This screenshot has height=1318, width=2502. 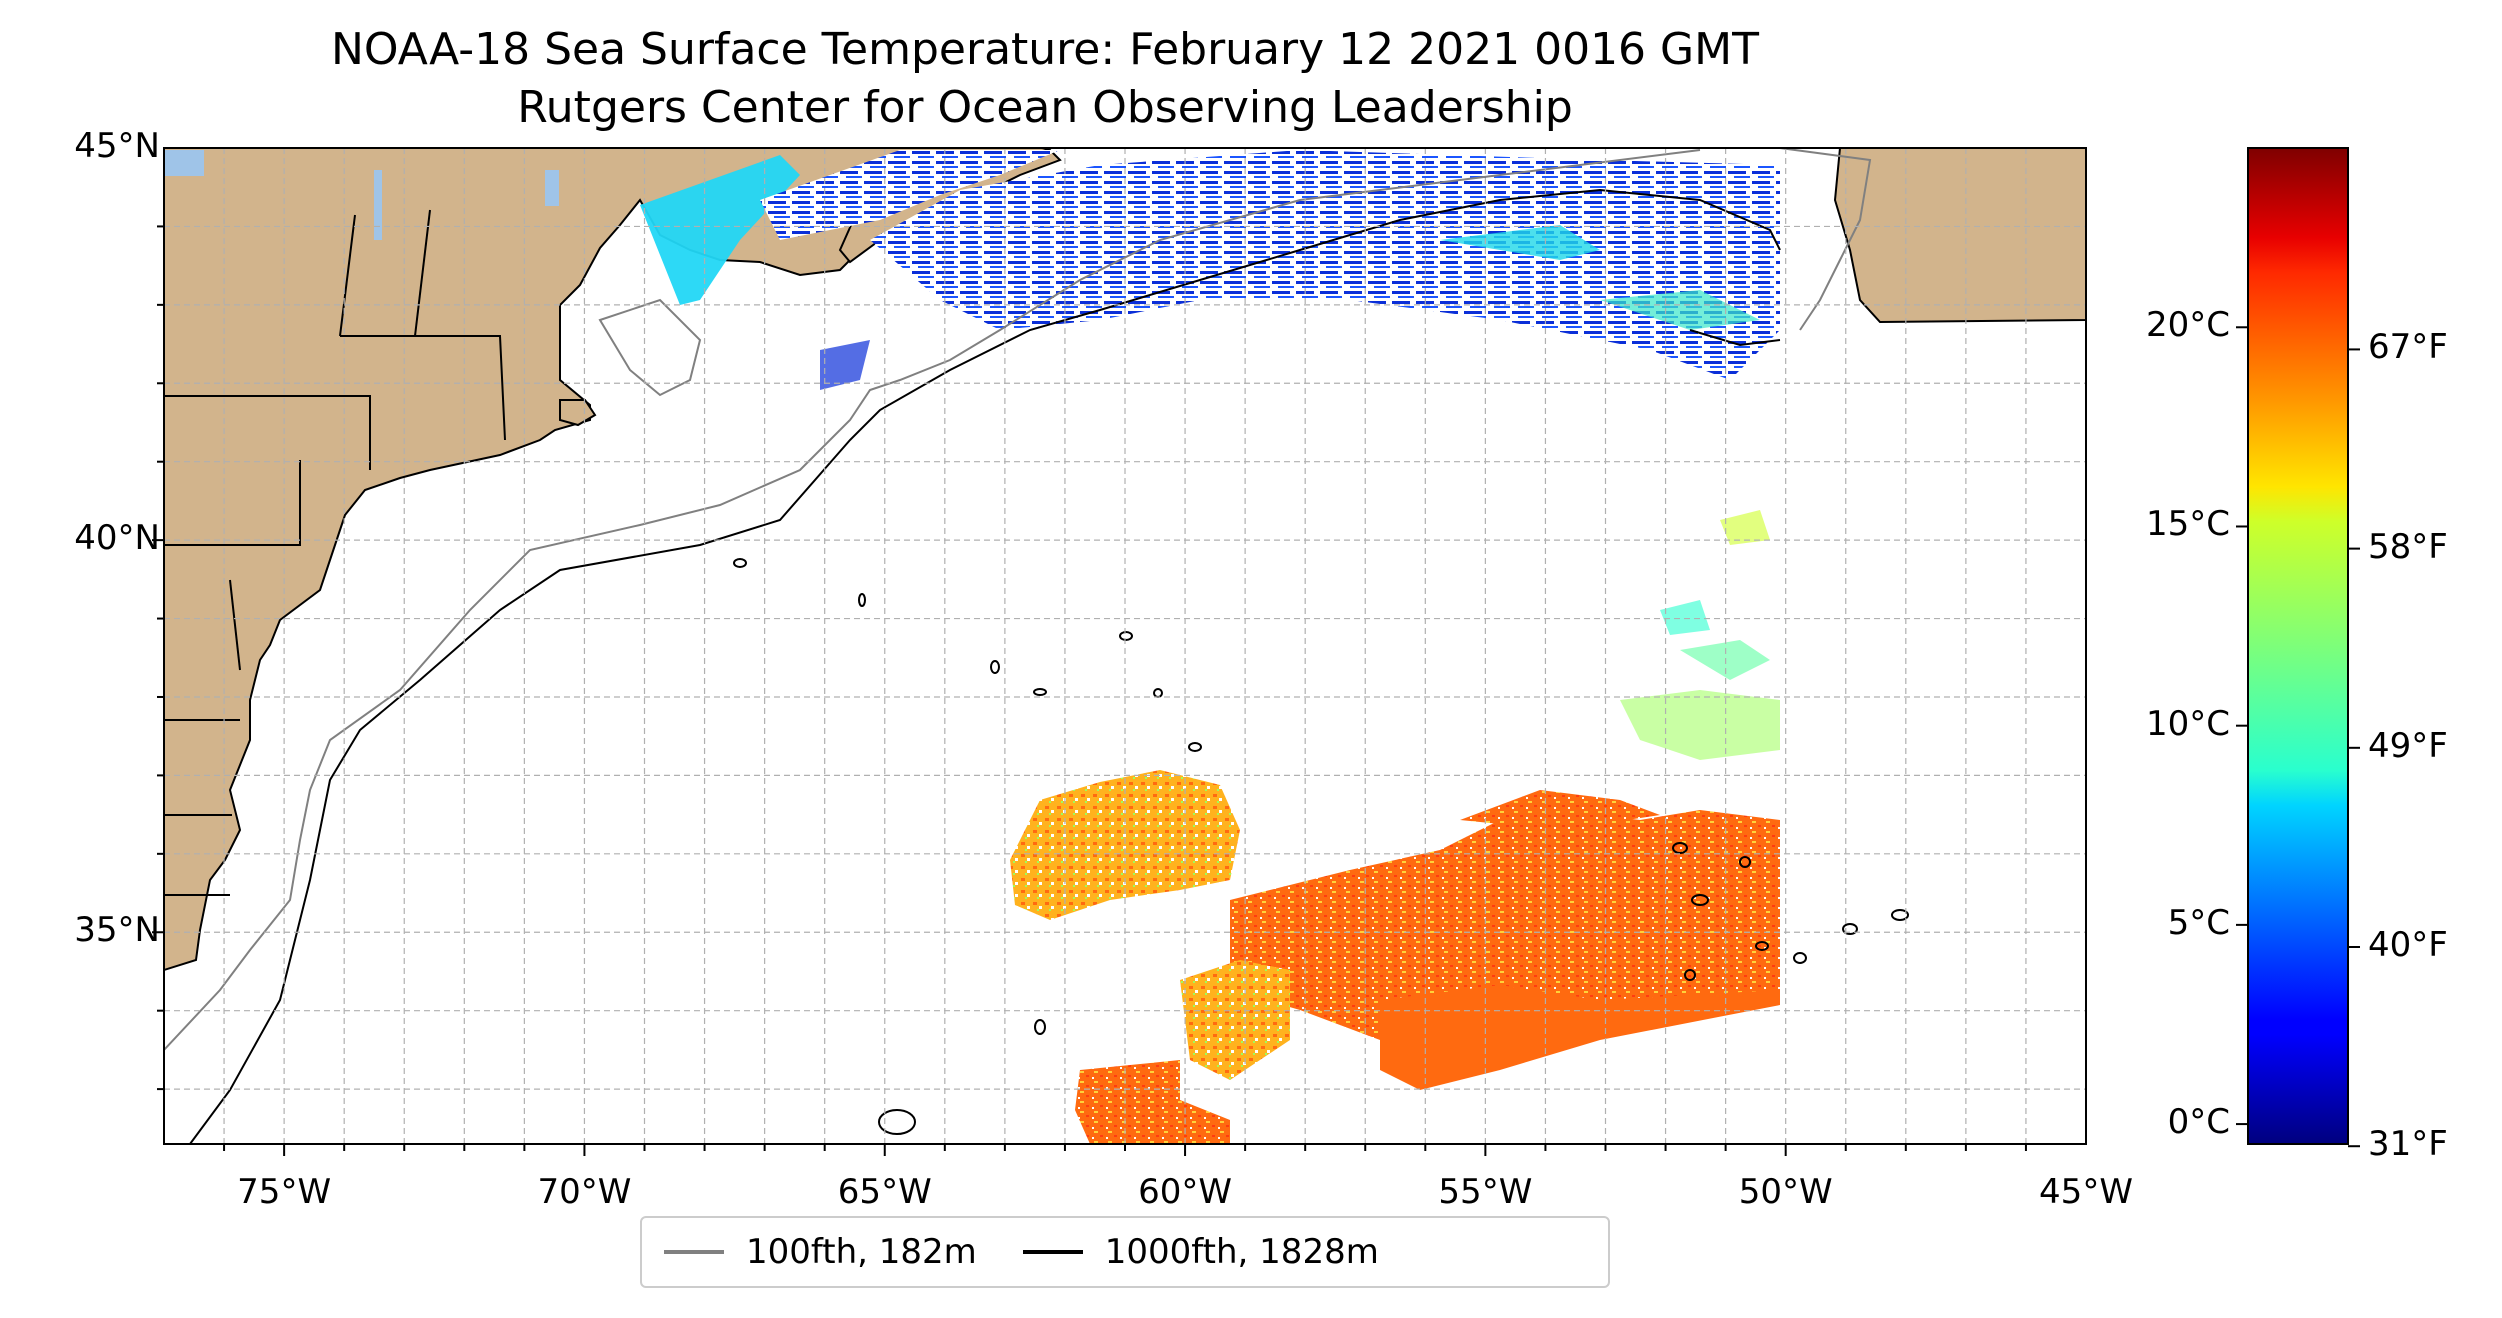 What do you see at coordinates (1241, 1252) in the screenshot?
I see `legend-label-1000fth: 1000fth, 1828m` at bounding box center [1241, 1252].